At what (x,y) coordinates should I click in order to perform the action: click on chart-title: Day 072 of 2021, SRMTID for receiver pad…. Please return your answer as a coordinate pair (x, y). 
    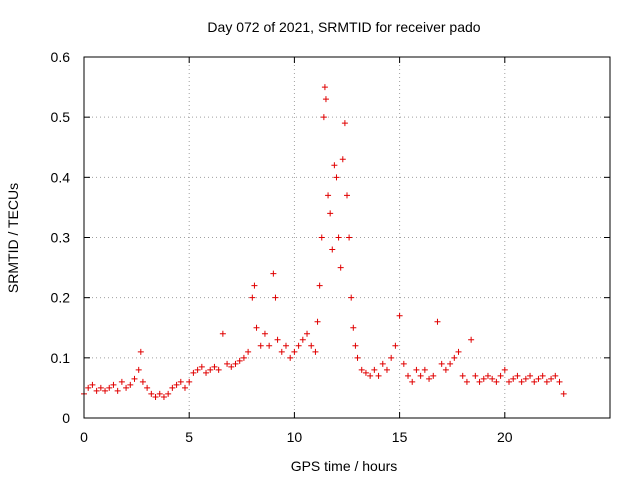
    Looking at the image, I should click on (343, 27).